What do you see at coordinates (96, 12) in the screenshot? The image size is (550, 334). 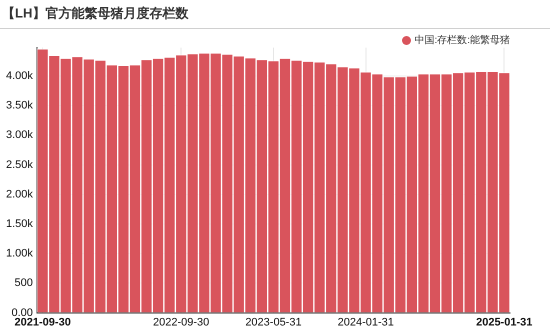 I see `chart-title: 【LH】官方能繁母猪月度存栏数` at bounding box center [96, 12].